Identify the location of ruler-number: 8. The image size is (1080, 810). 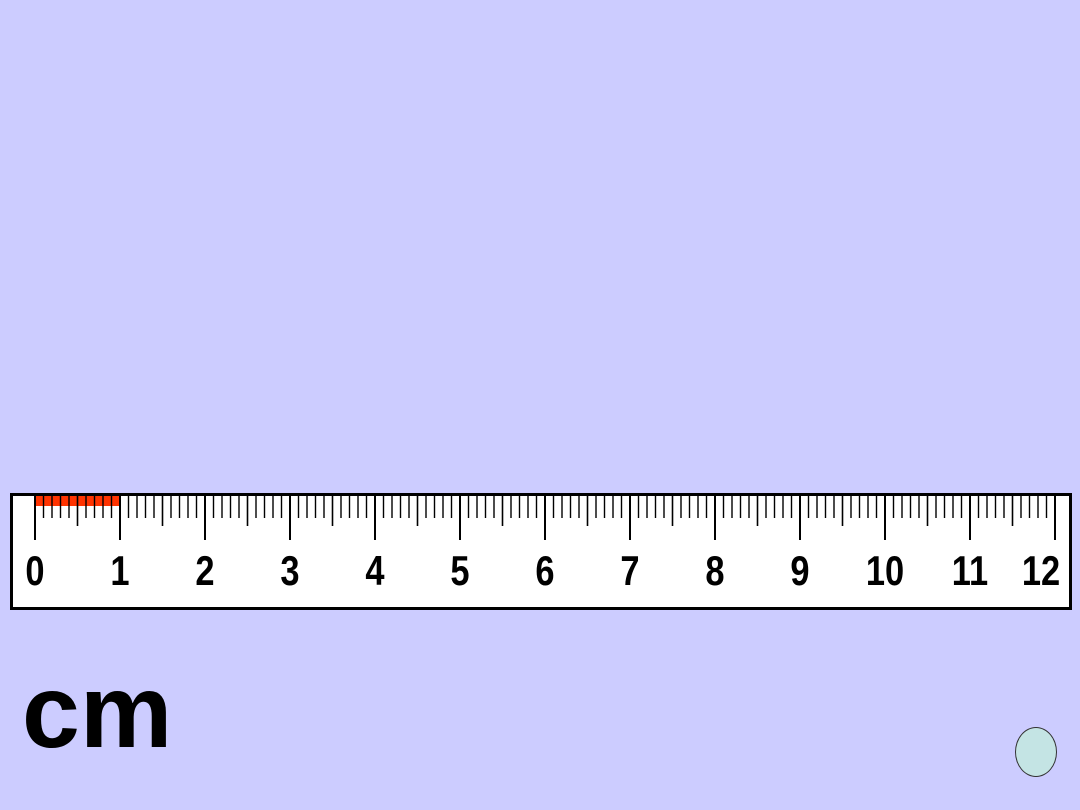
(715, 570).